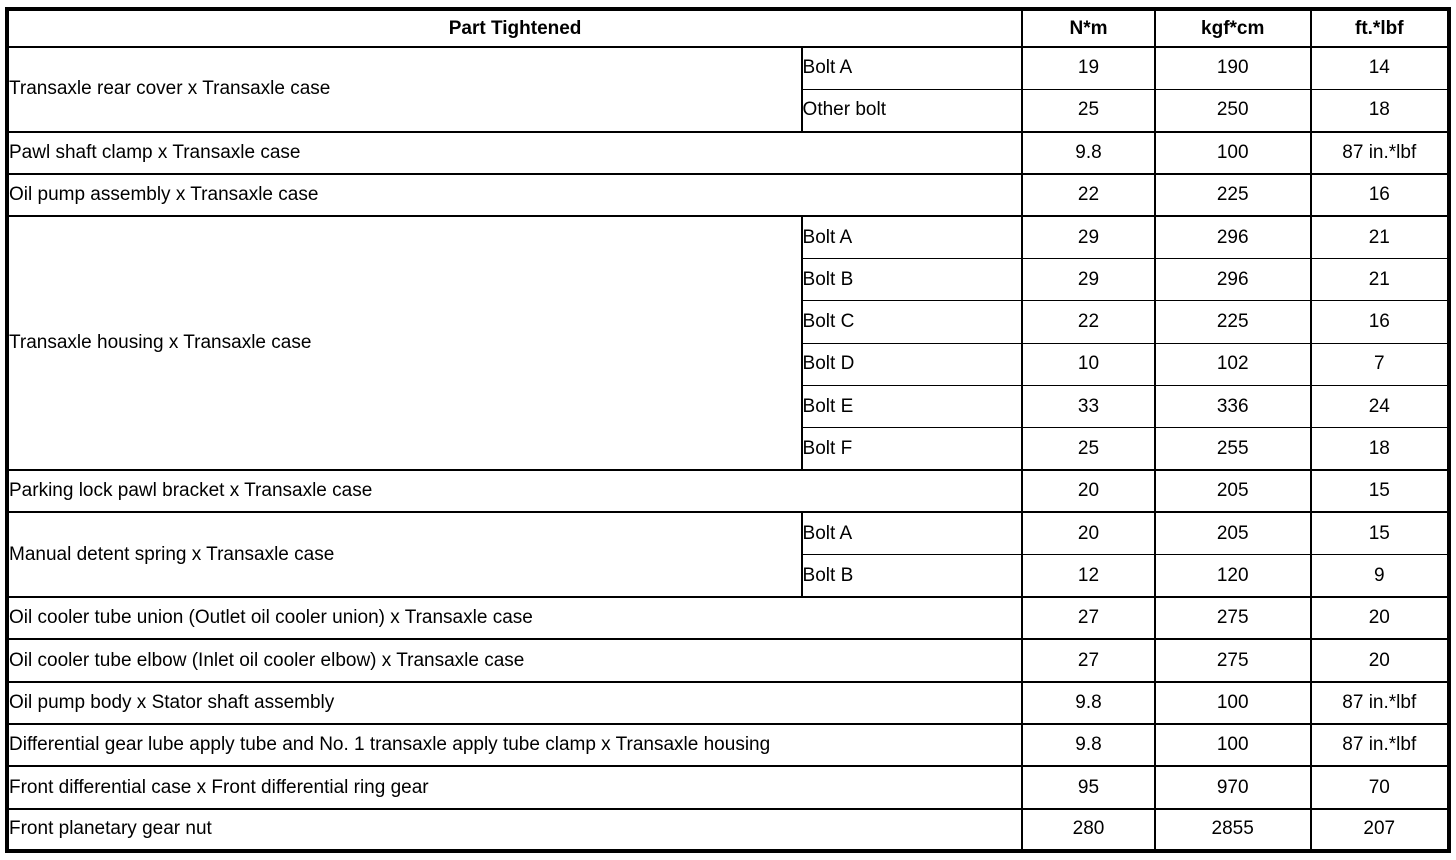 The image size is (1456, 860). What do you see at coordinates (912, 322) in the screenshot?
I see `sub-part-cell: Bolt C` at bounding box center [912, 322].